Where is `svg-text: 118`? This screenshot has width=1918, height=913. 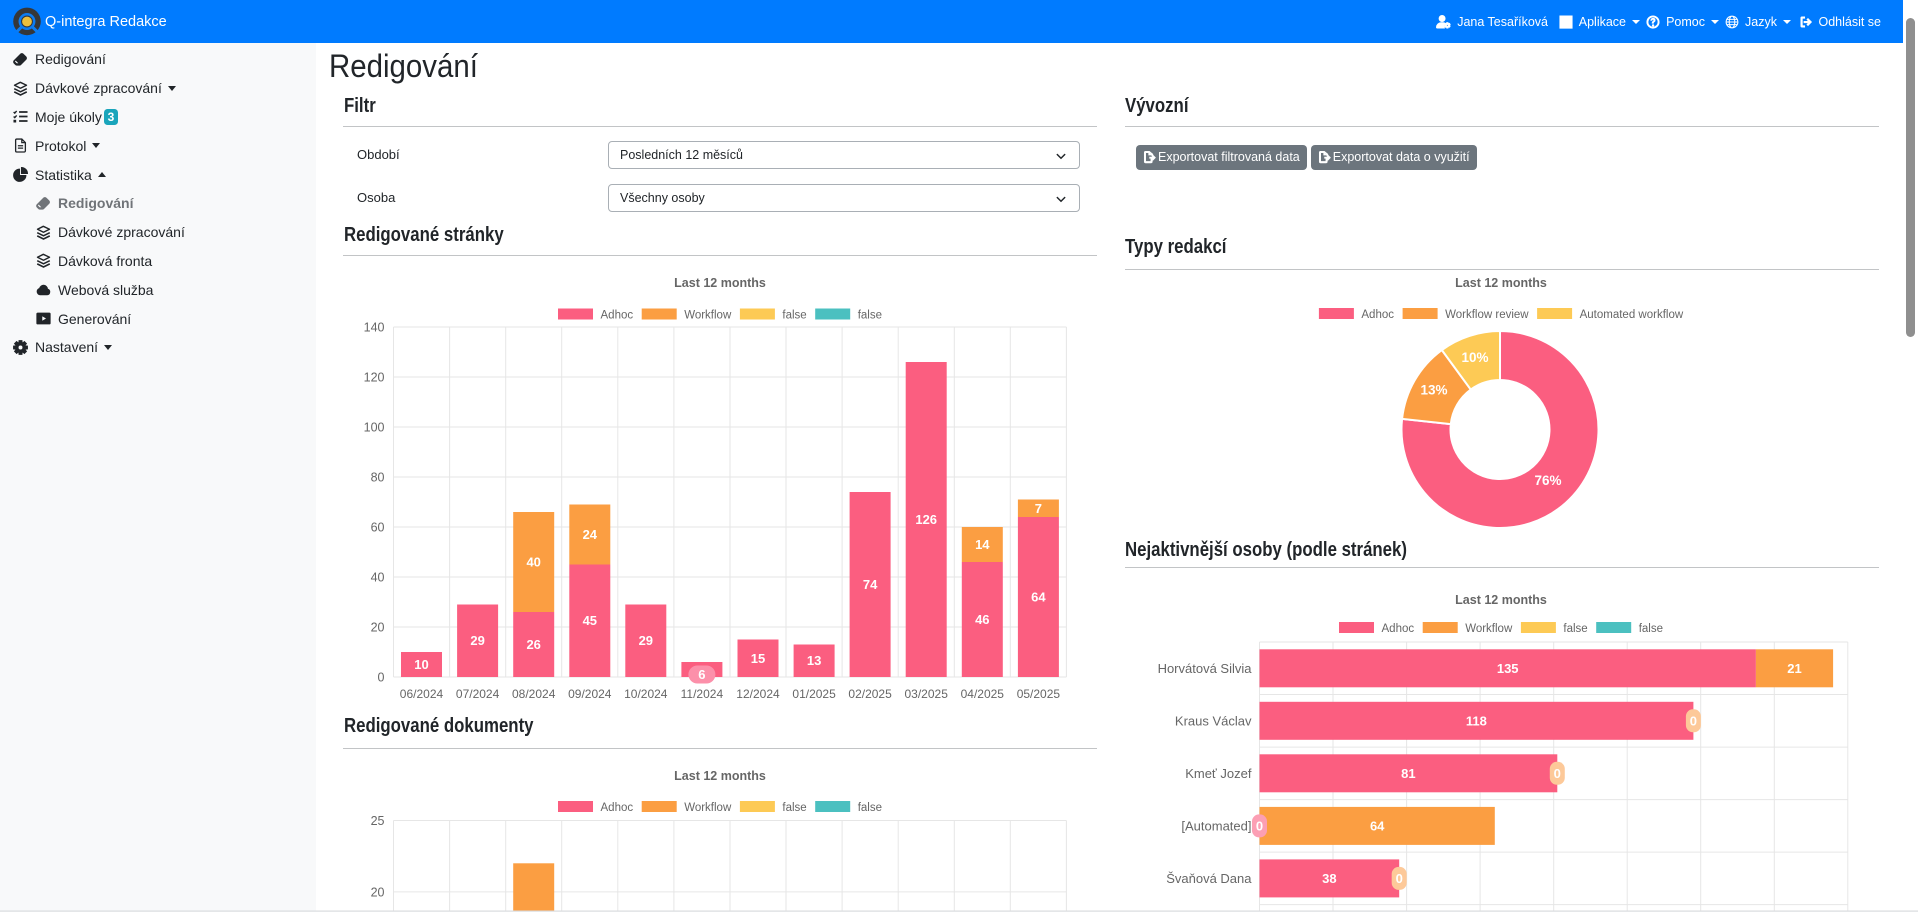 svg-text: 118 is located at coordinates (1476, 720).